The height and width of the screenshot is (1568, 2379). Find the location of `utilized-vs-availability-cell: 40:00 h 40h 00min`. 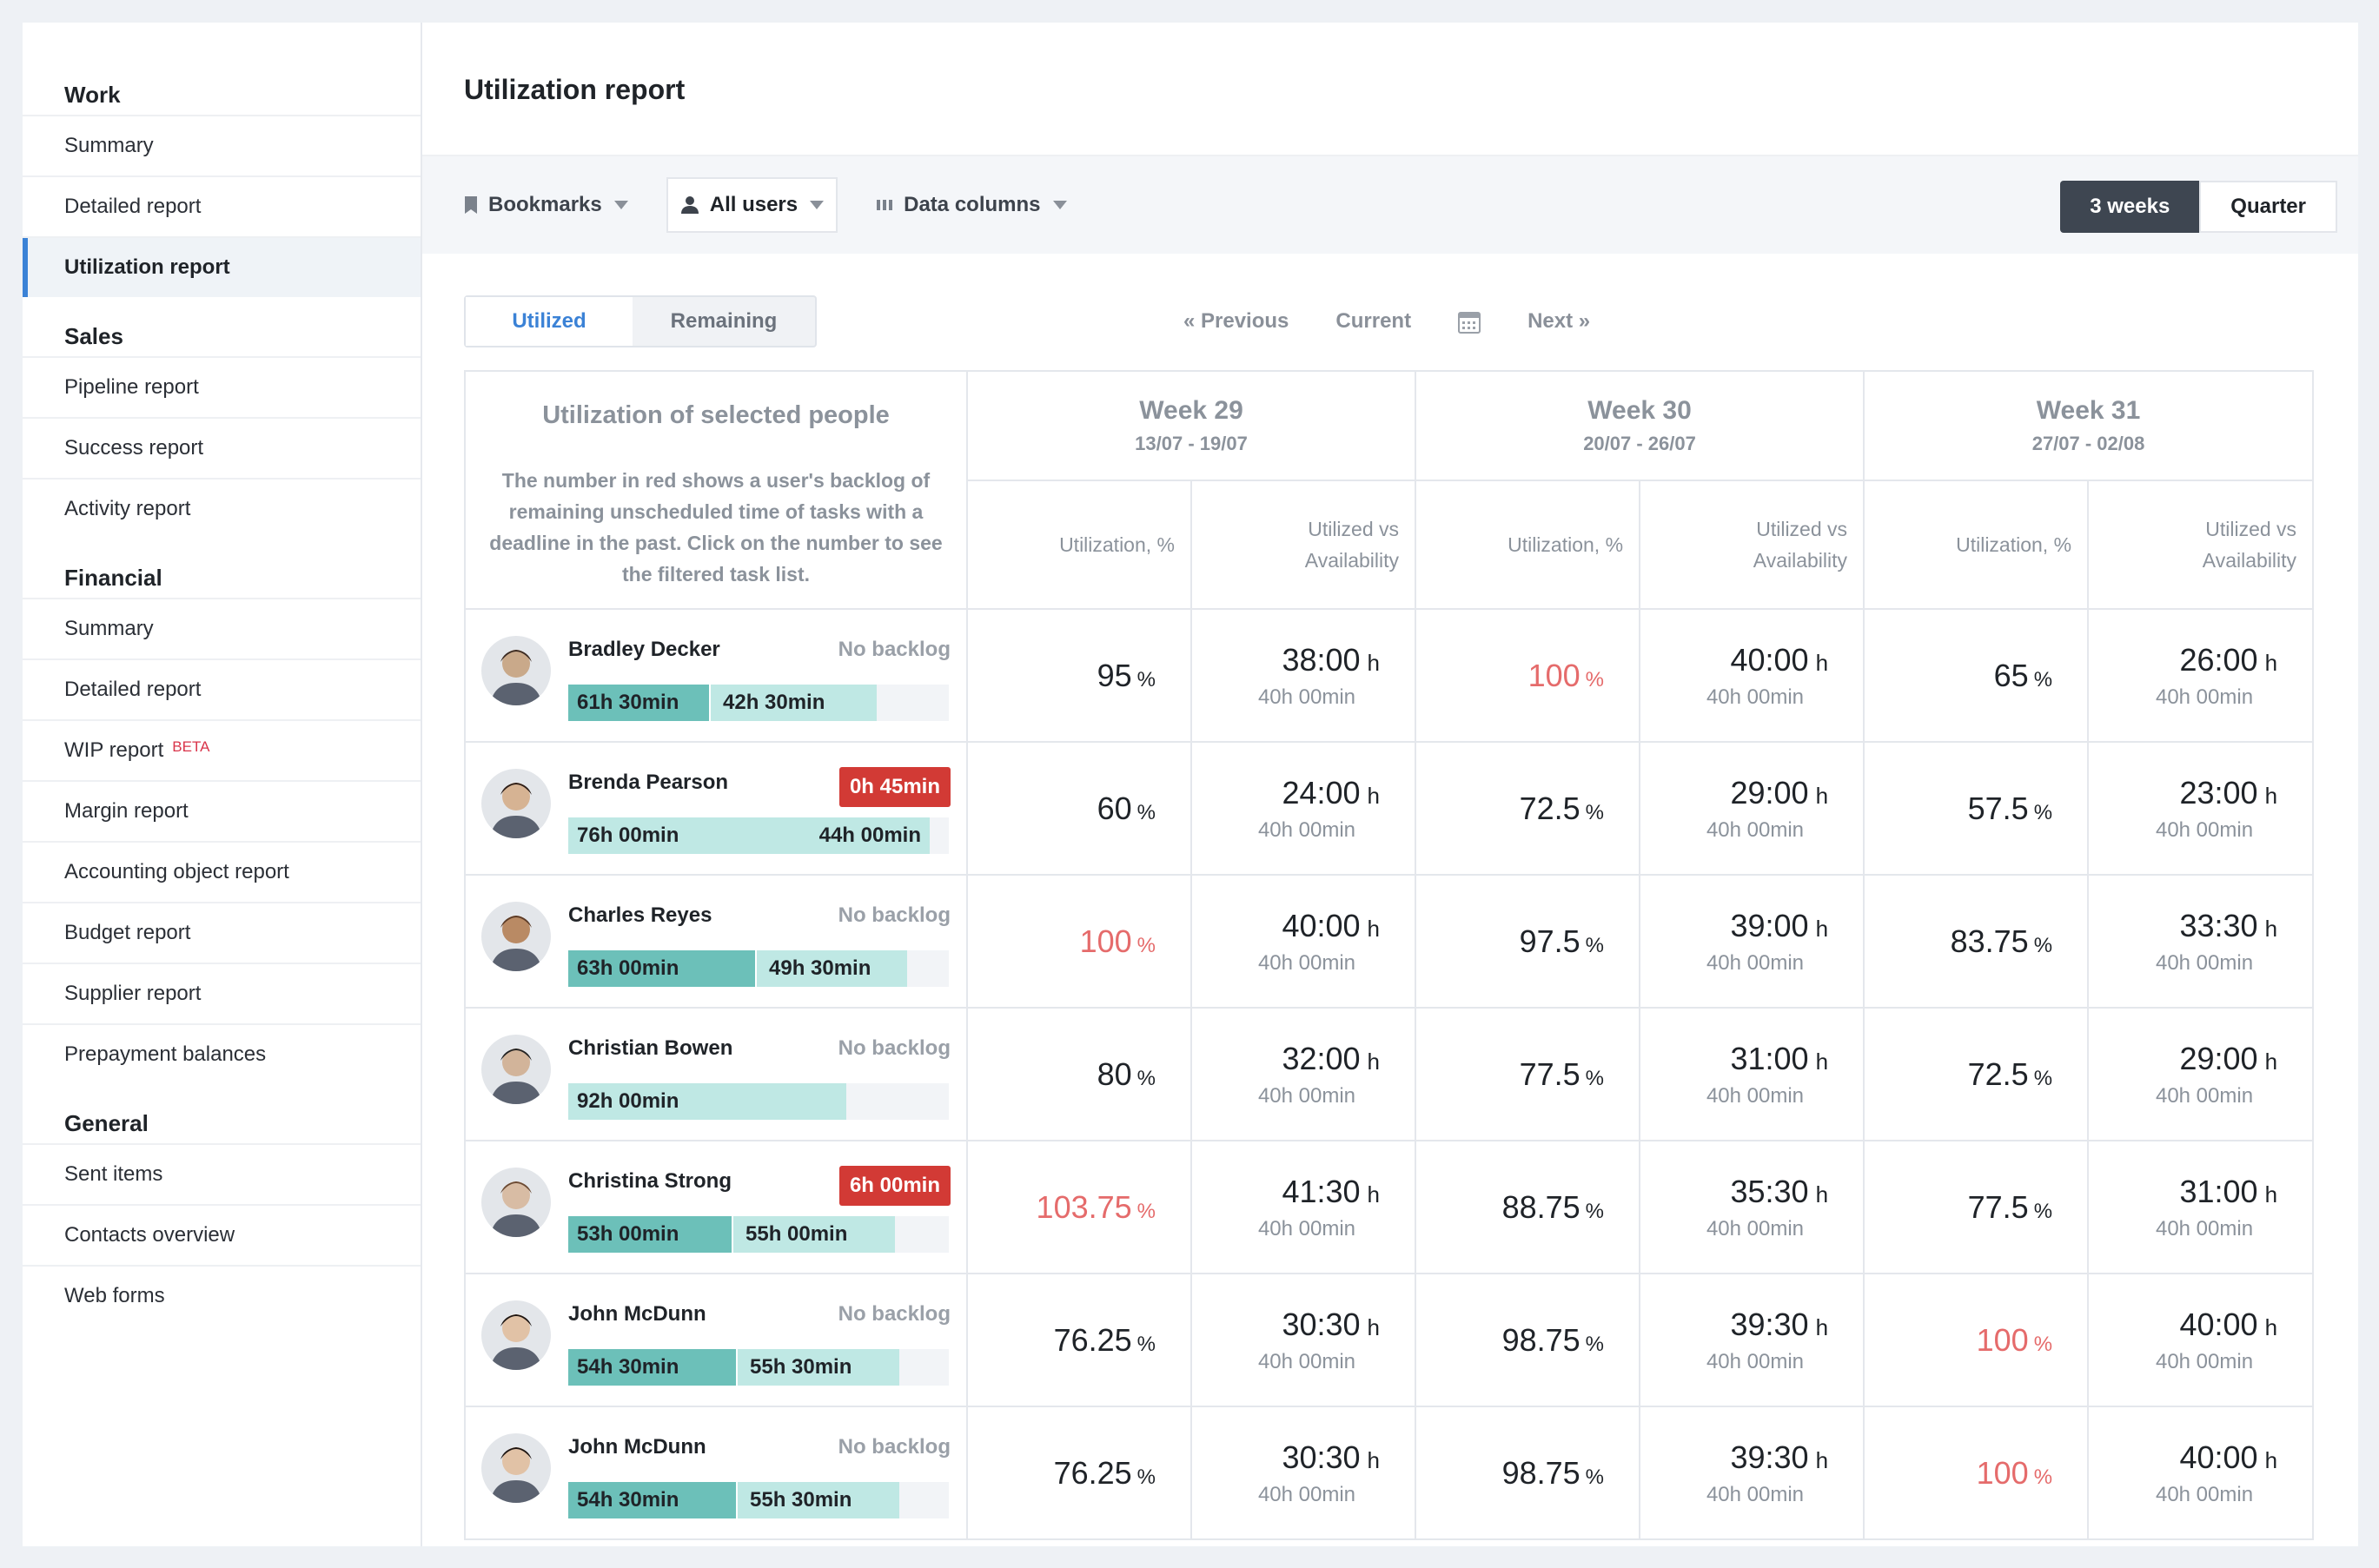

utilized-vs-availability-cell: 40:00 h 40h 00min is located at coordinates (2201, 1473).